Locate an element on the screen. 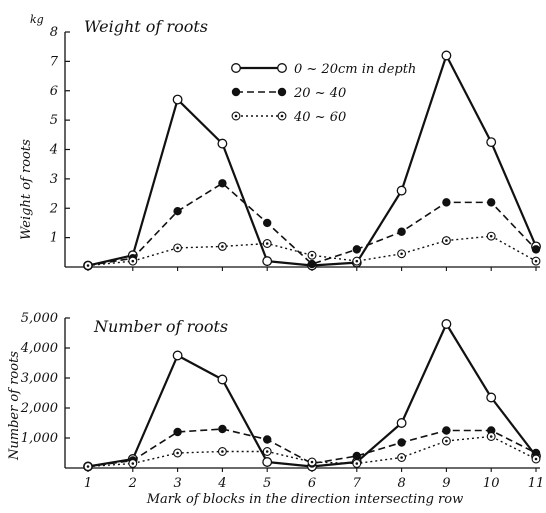  x-tick-label: 3 is located at coordinates (177, 483).